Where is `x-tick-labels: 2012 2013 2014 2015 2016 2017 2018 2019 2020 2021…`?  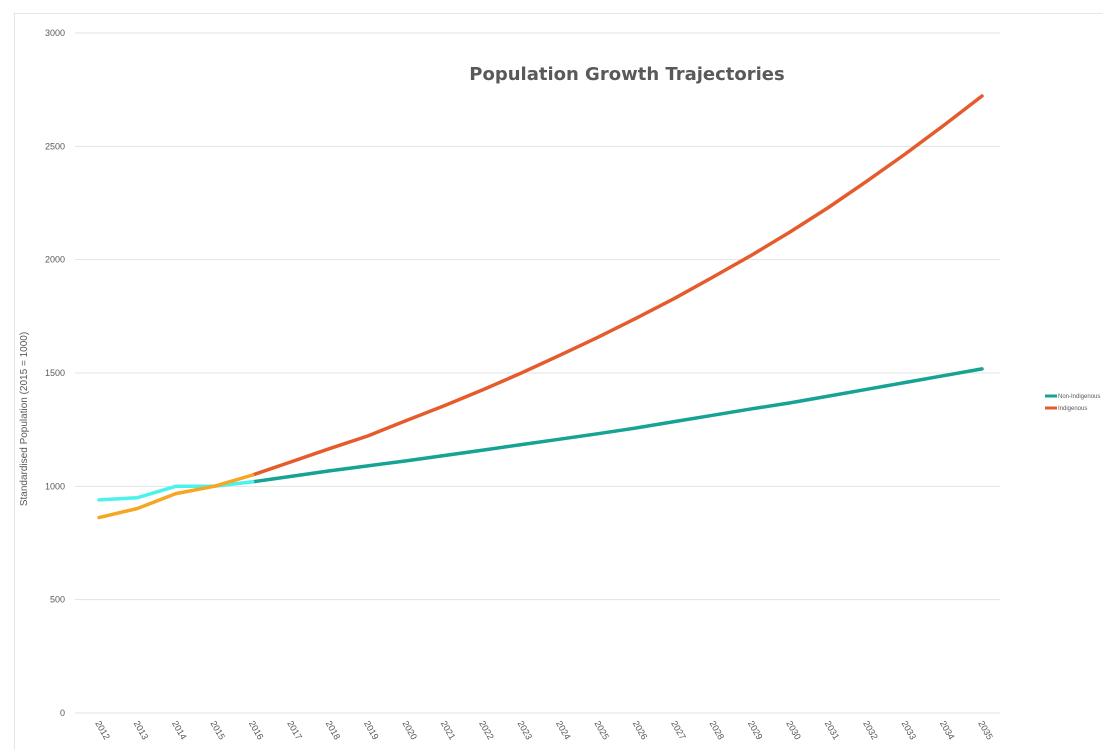 x-tick-labels: 2012 2013 2014 2015 2016 2017 2018 2019 2020 2021… is located at coordinates (544, 730).